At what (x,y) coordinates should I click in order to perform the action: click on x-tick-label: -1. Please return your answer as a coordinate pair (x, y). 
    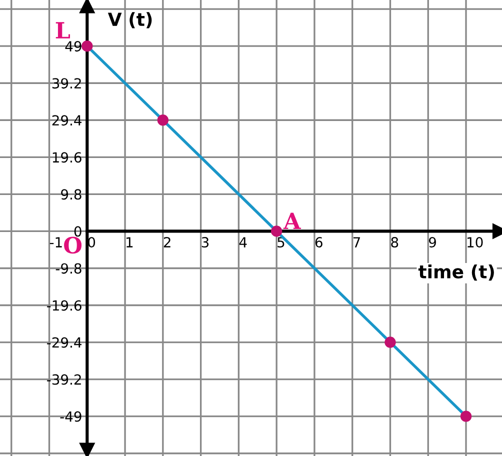
    Looking at the image, I should click on (56, 242).